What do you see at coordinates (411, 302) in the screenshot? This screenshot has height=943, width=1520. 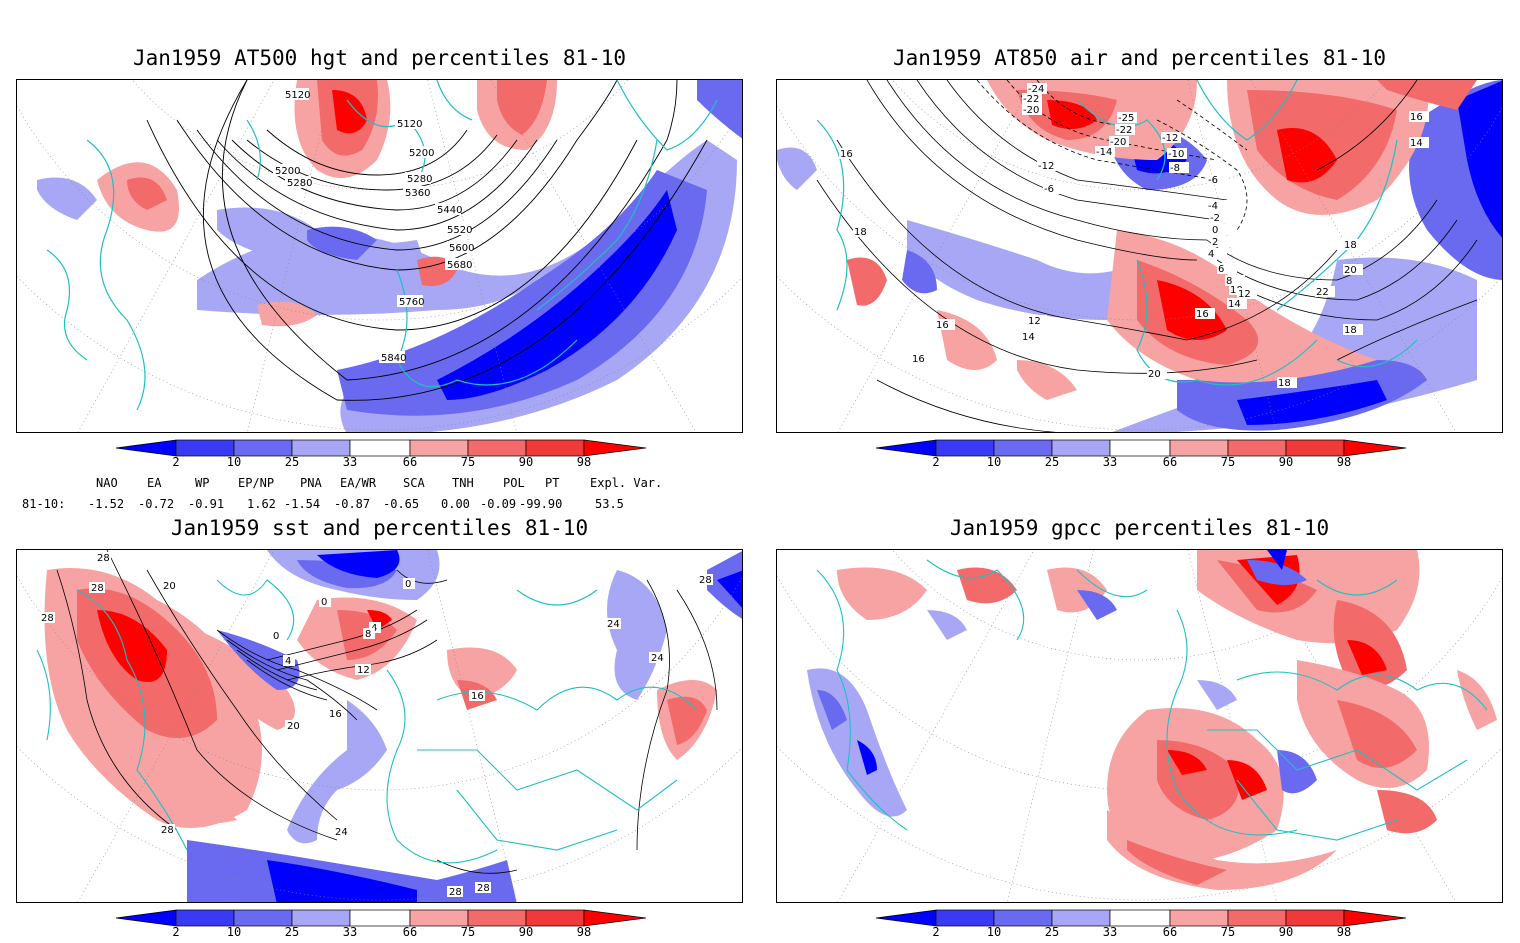 I see `contour-label: 5760` at bounding box center [411, 302].